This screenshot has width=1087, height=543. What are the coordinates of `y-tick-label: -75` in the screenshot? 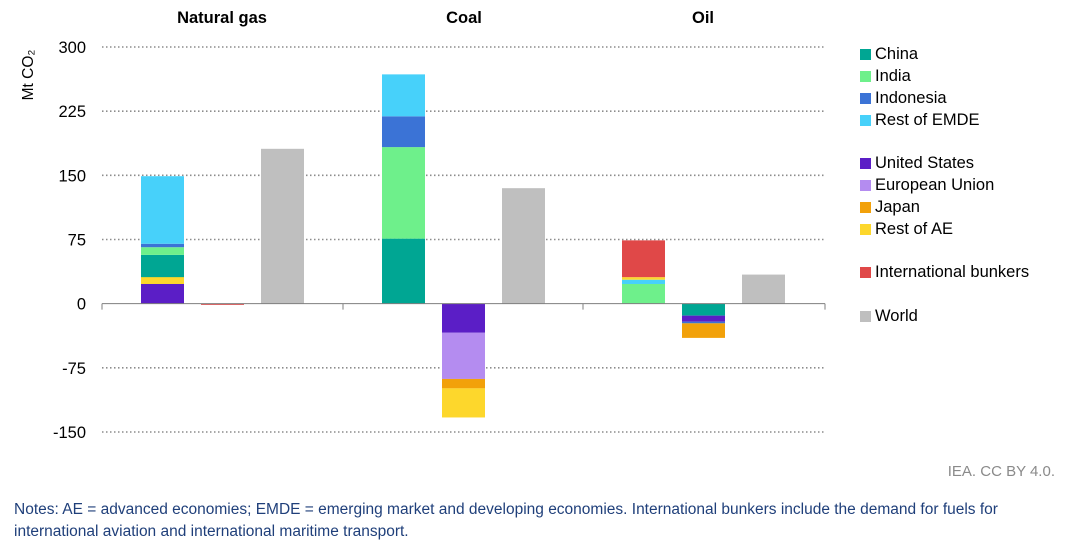 It's located at (74, 369).